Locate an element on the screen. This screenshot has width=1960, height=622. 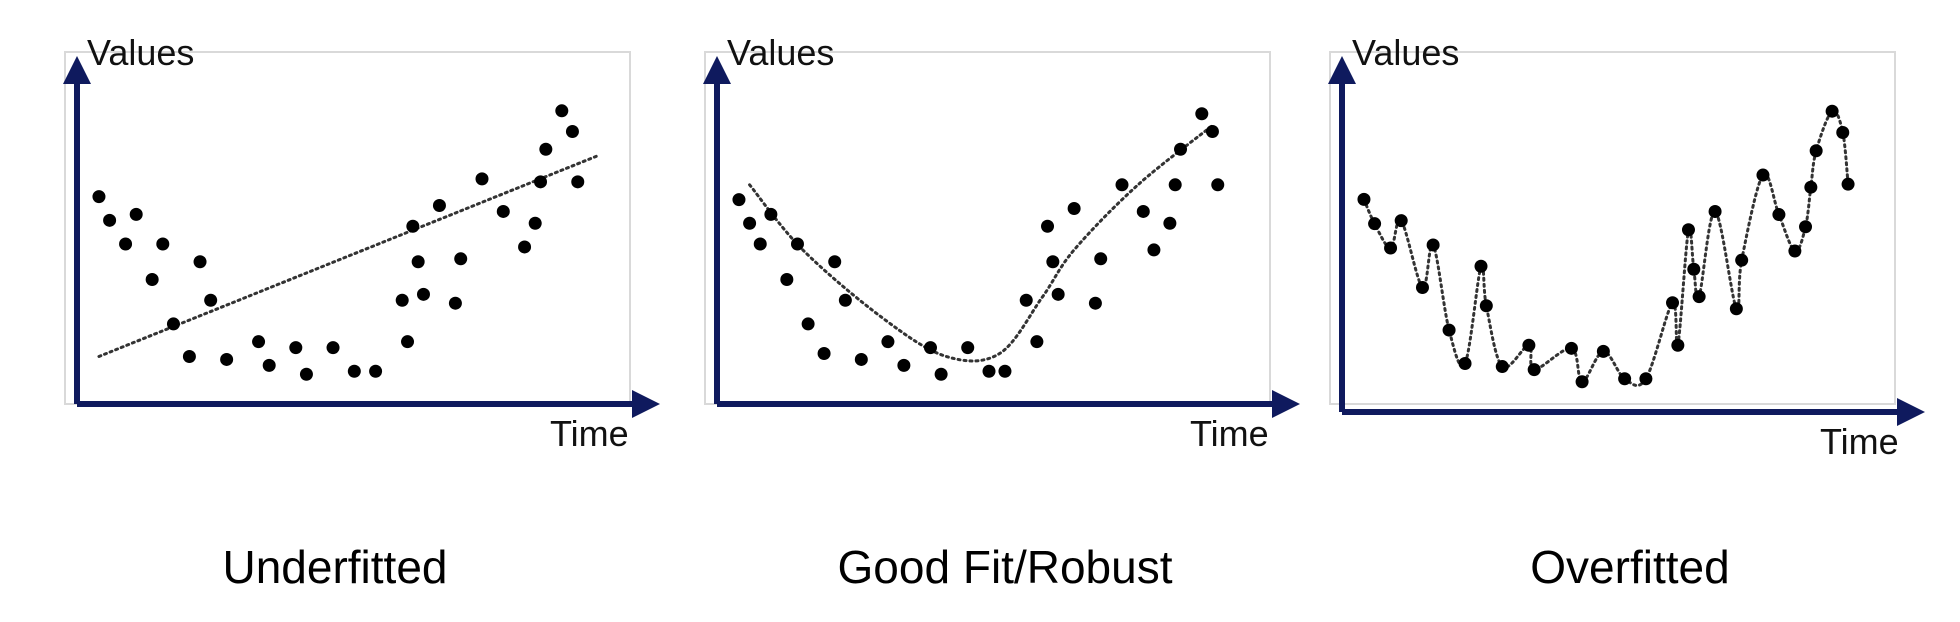
fit-line-group is located at coordinates (349, 255).